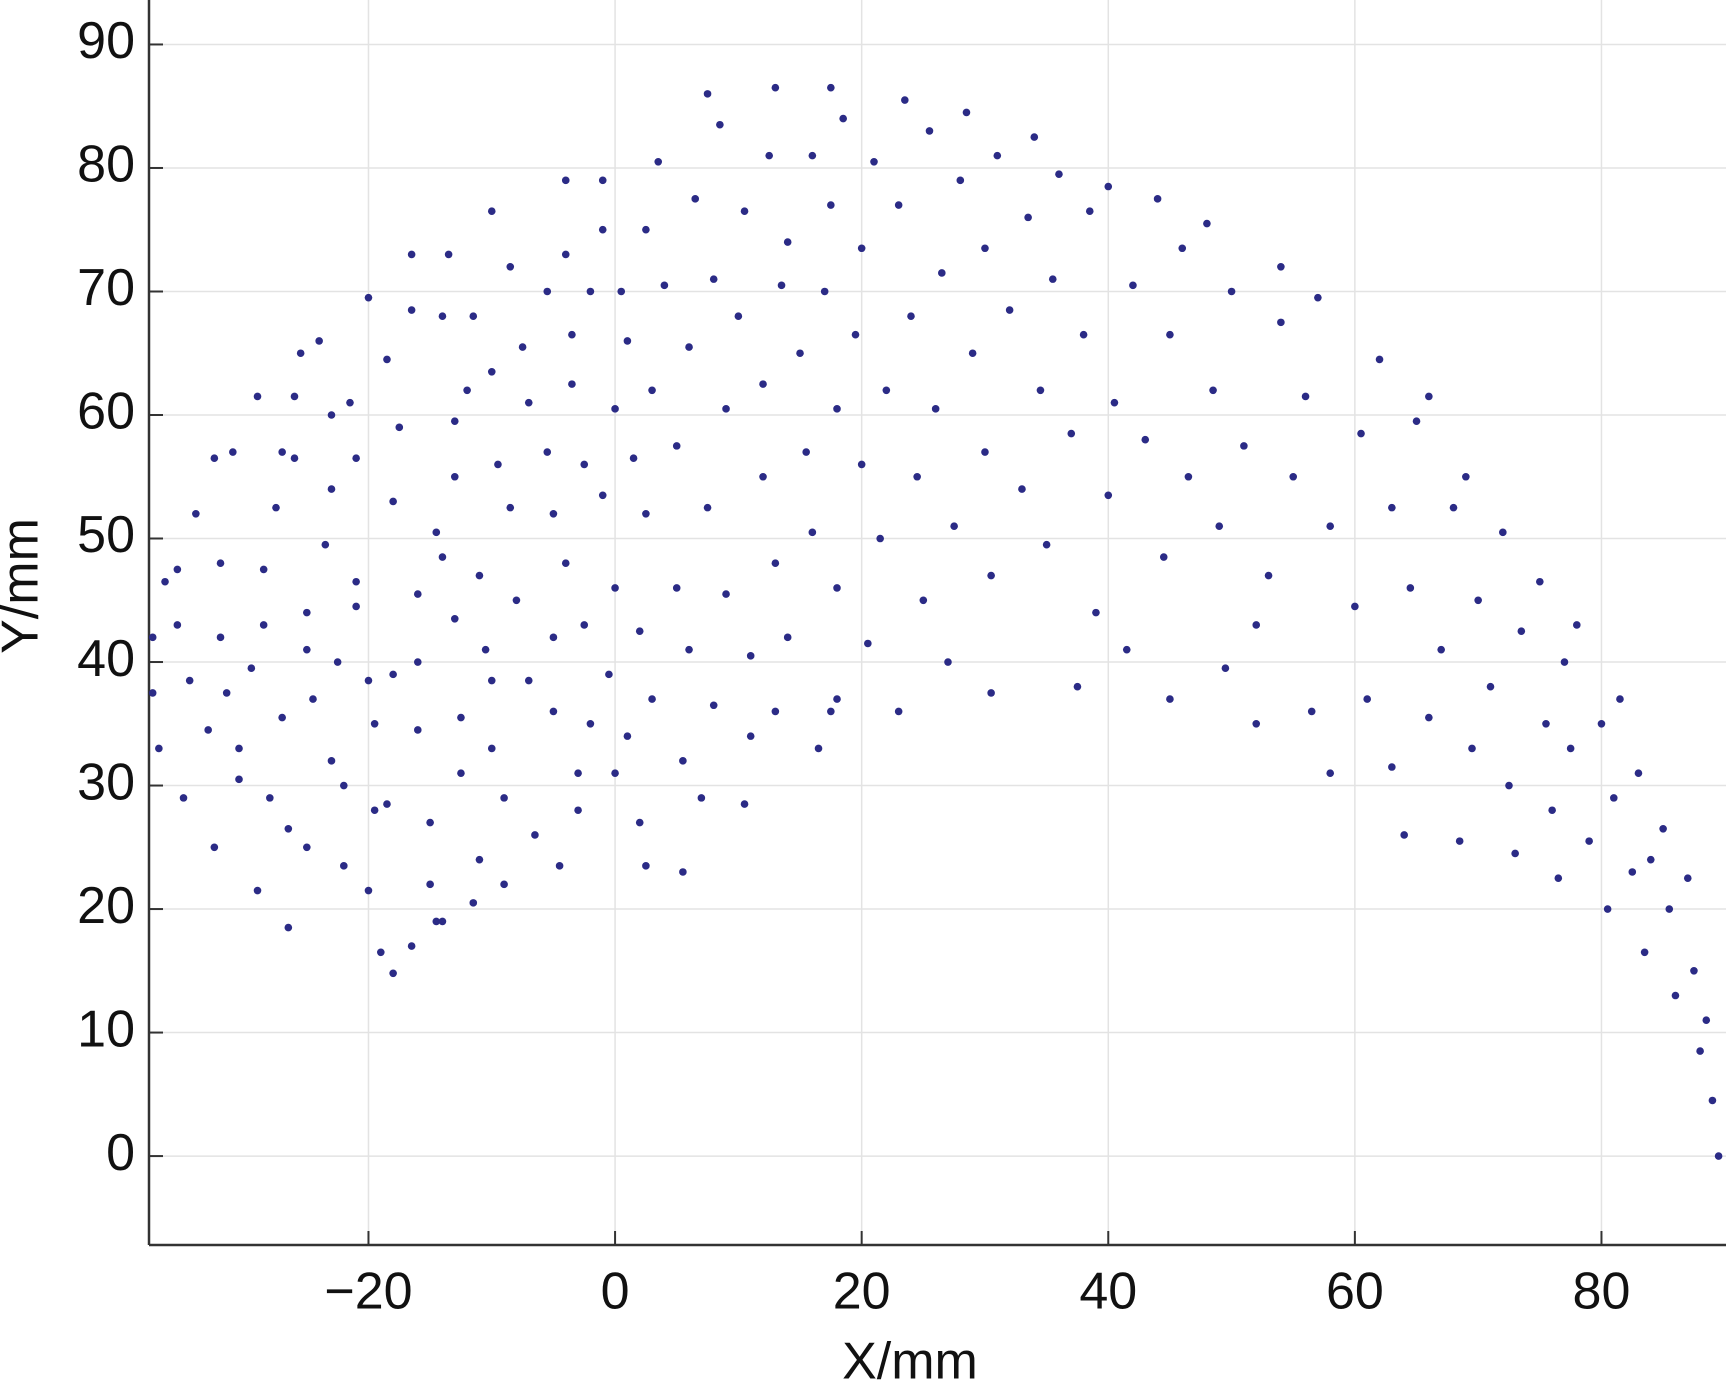 The height and width of the screenshot is (1381, 1728). Describe the element at coordinates (106, 288) in the screenshot. I see `y-tick-label: 70` at that location.